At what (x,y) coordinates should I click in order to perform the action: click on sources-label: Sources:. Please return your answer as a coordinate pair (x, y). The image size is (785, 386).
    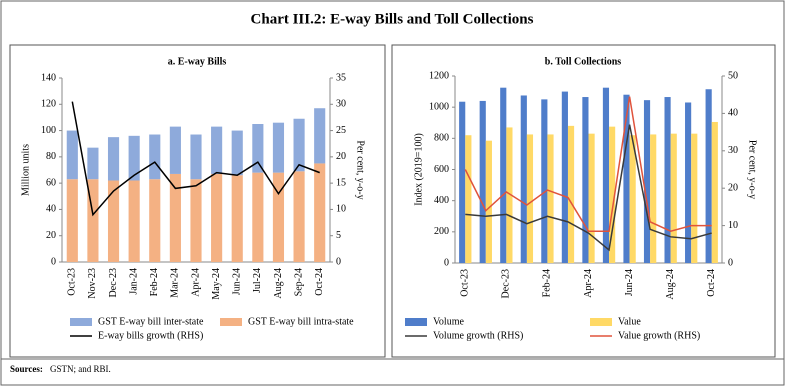
    Looking at the image, I should click on (26, 369).